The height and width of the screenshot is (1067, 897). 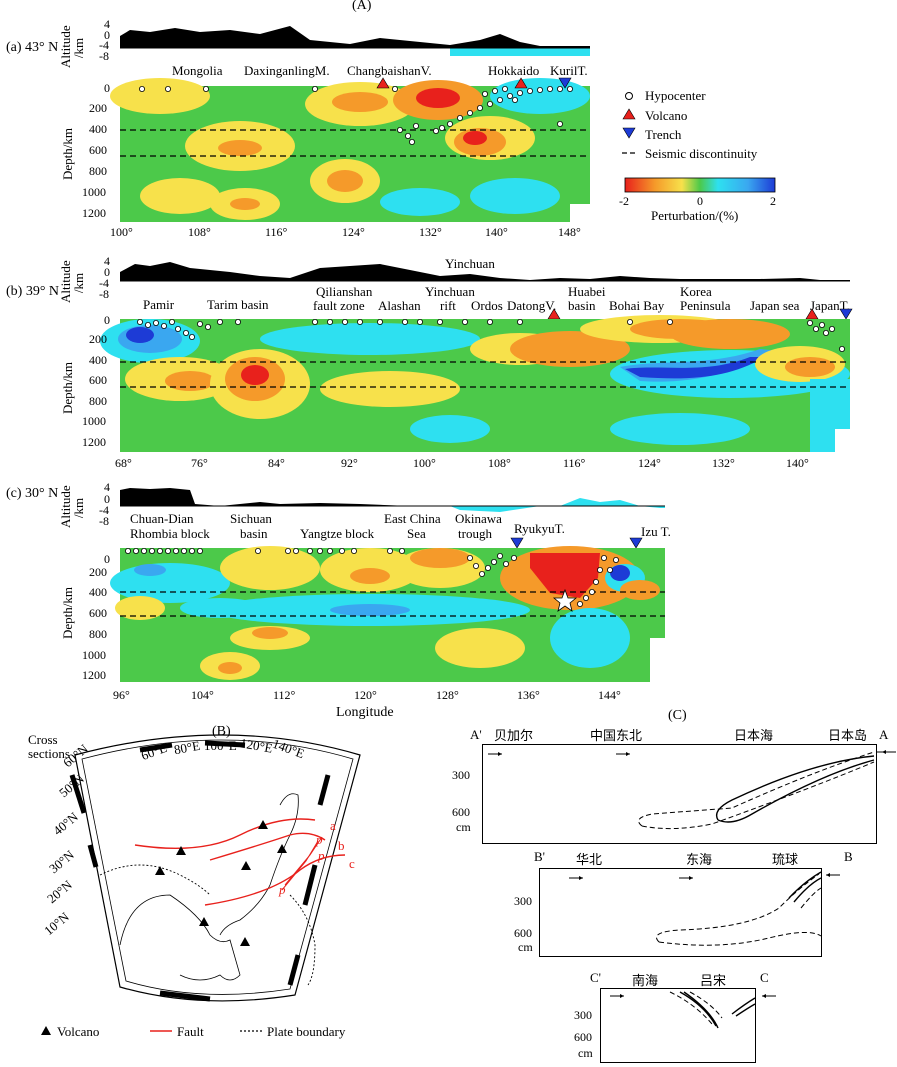 I want to click on place-yangtze: Yangtze block, so click(x=337, y=533).